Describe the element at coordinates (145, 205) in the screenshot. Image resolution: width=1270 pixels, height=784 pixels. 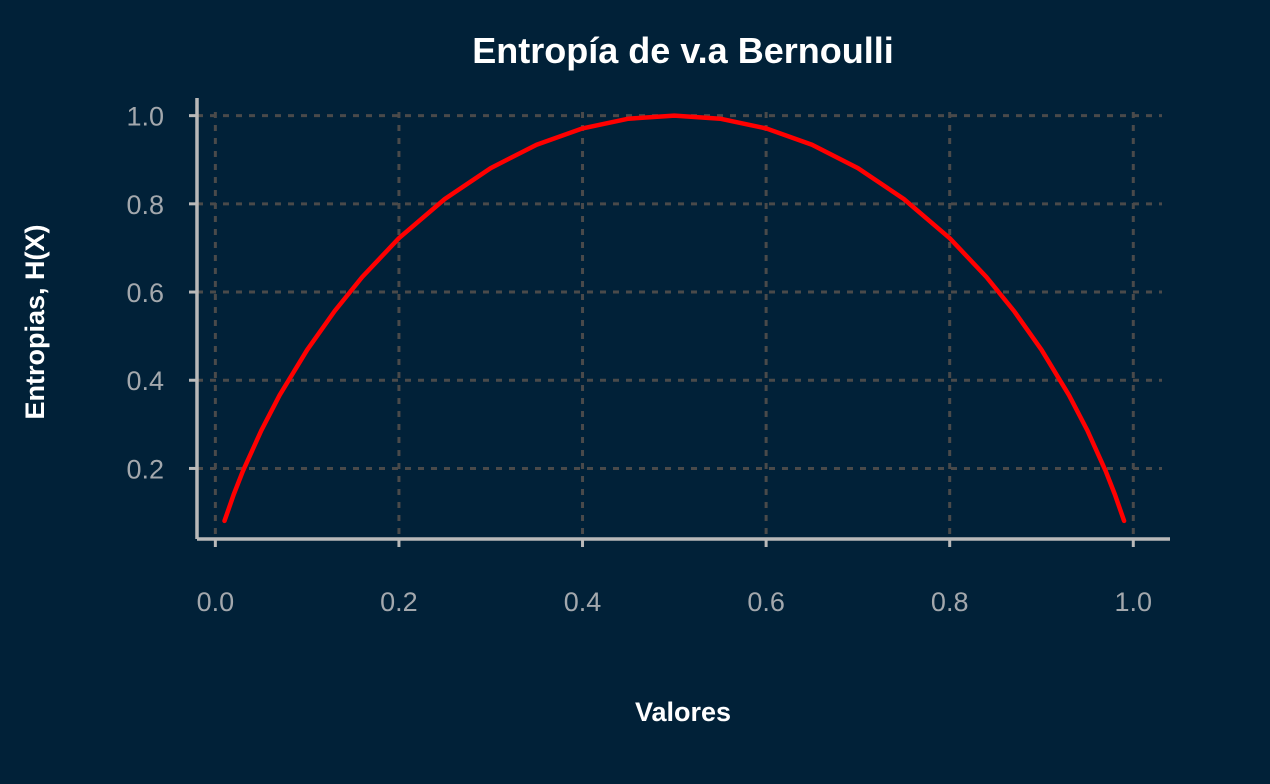
I see `y-tick-label: 0.8` at that location.